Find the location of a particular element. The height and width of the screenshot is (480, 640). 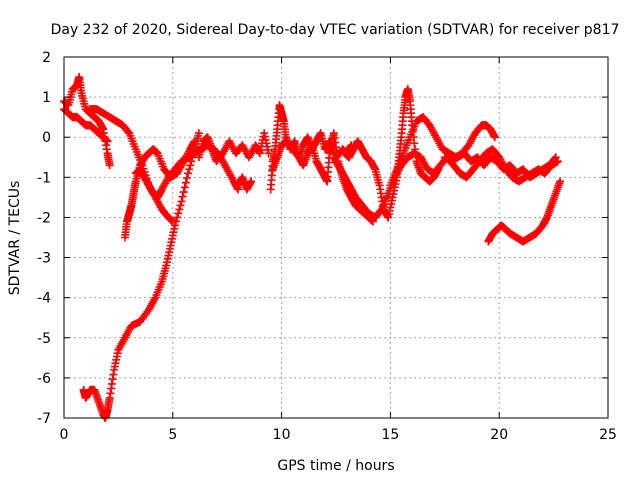

x-tick-label: 15 is located at coordinates (390, 435).